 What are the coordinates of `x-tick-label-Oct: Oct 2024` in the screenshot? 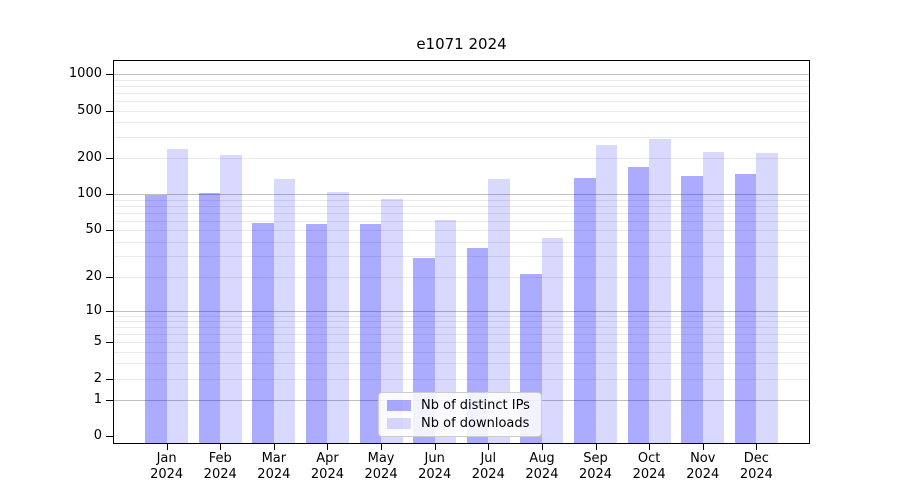 It's located at (649, 467).